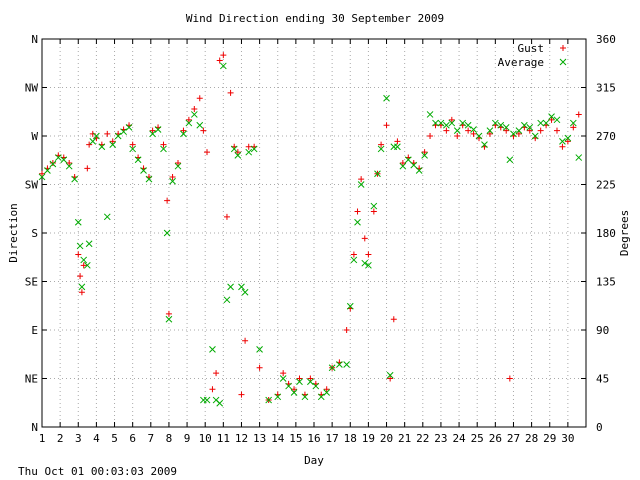 The height and width of the screenshot is (480, 640). What do you see at coordinates (563, 48) in the screenshot?
I see `legend-gust-symbol` at bounding box center [563, 48].